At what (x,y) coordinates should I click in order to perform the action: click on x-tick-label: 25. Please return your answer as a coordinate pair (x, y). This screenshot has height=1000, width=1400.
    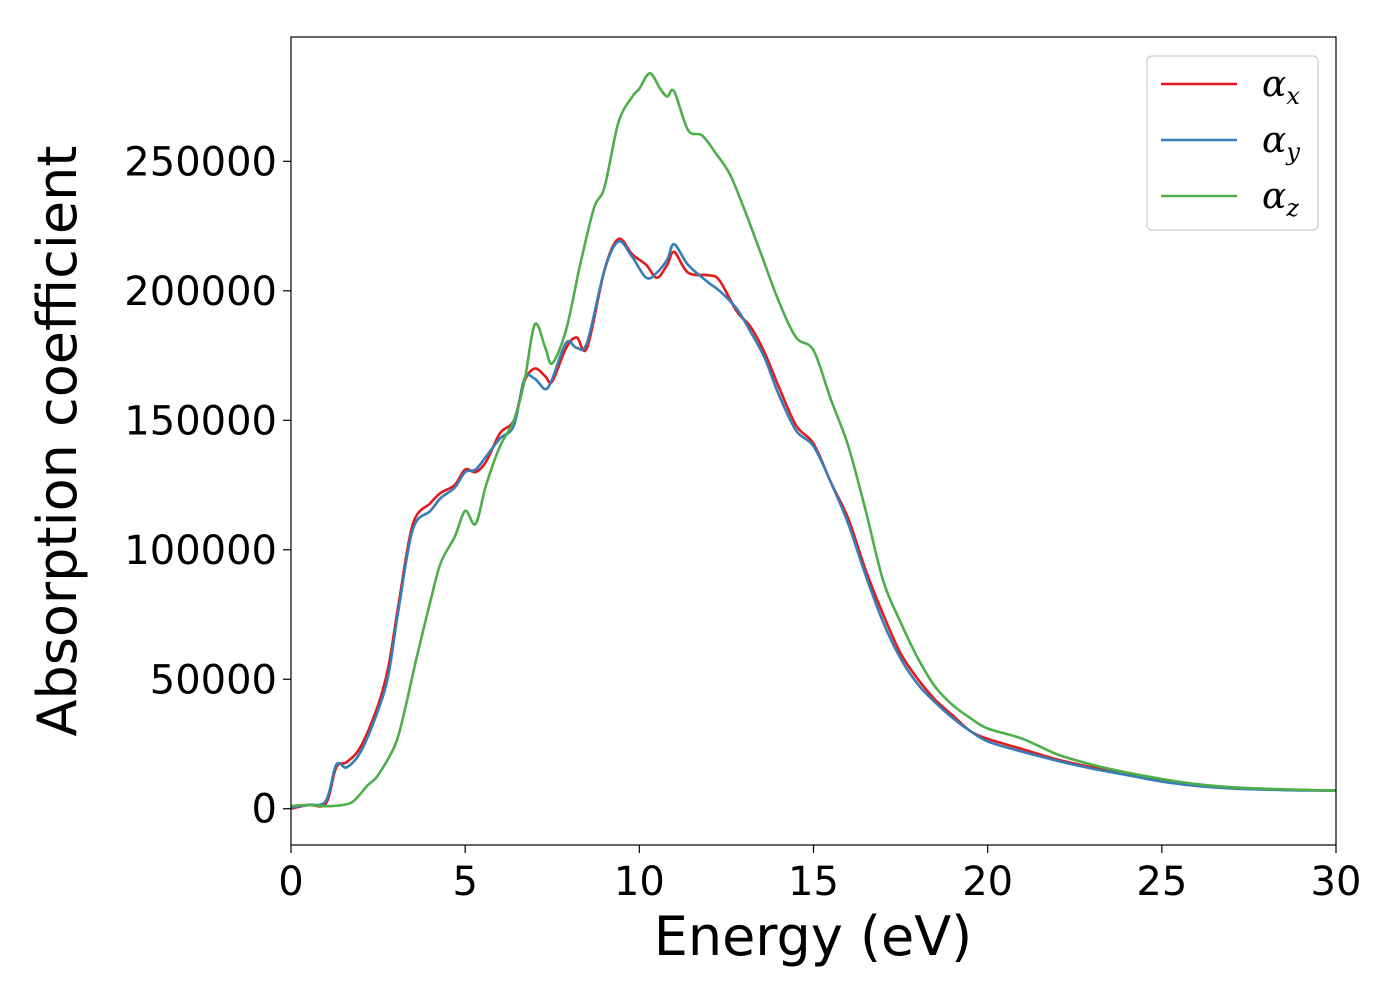
    Looking at the image, I should click on (1161, 882).